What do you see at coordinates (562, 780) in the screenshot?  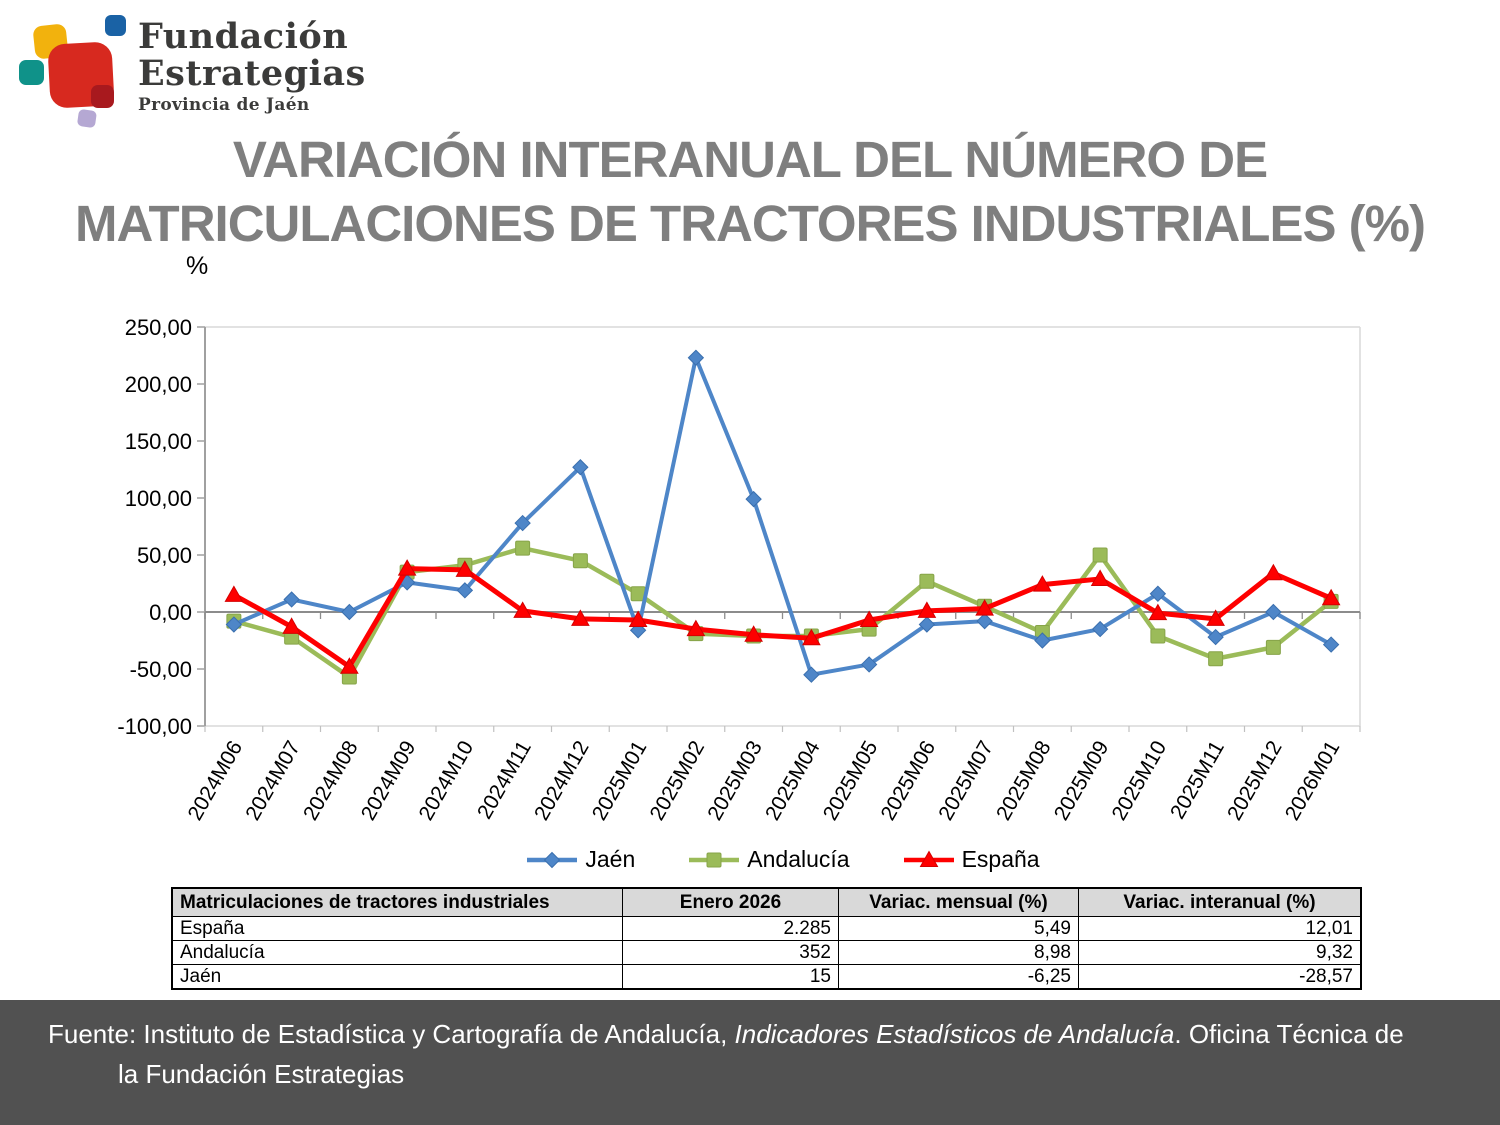 I see `x-tick-label: 2024M12` at bounding box center [562, 780].